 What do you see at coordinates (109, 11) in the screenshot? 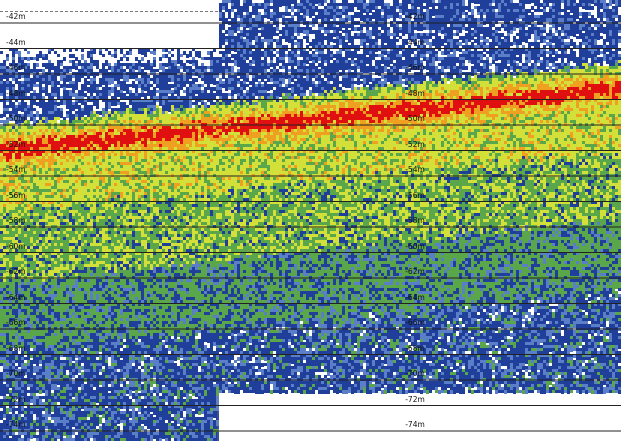
I see `top-dashed-boundary` at bounding box center [109, 11].